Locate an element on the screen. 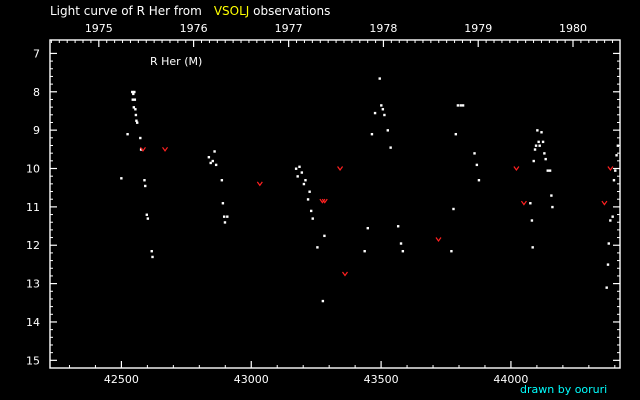  title-prefix: Light curve of R Her from is located at coordinates (126, 11).